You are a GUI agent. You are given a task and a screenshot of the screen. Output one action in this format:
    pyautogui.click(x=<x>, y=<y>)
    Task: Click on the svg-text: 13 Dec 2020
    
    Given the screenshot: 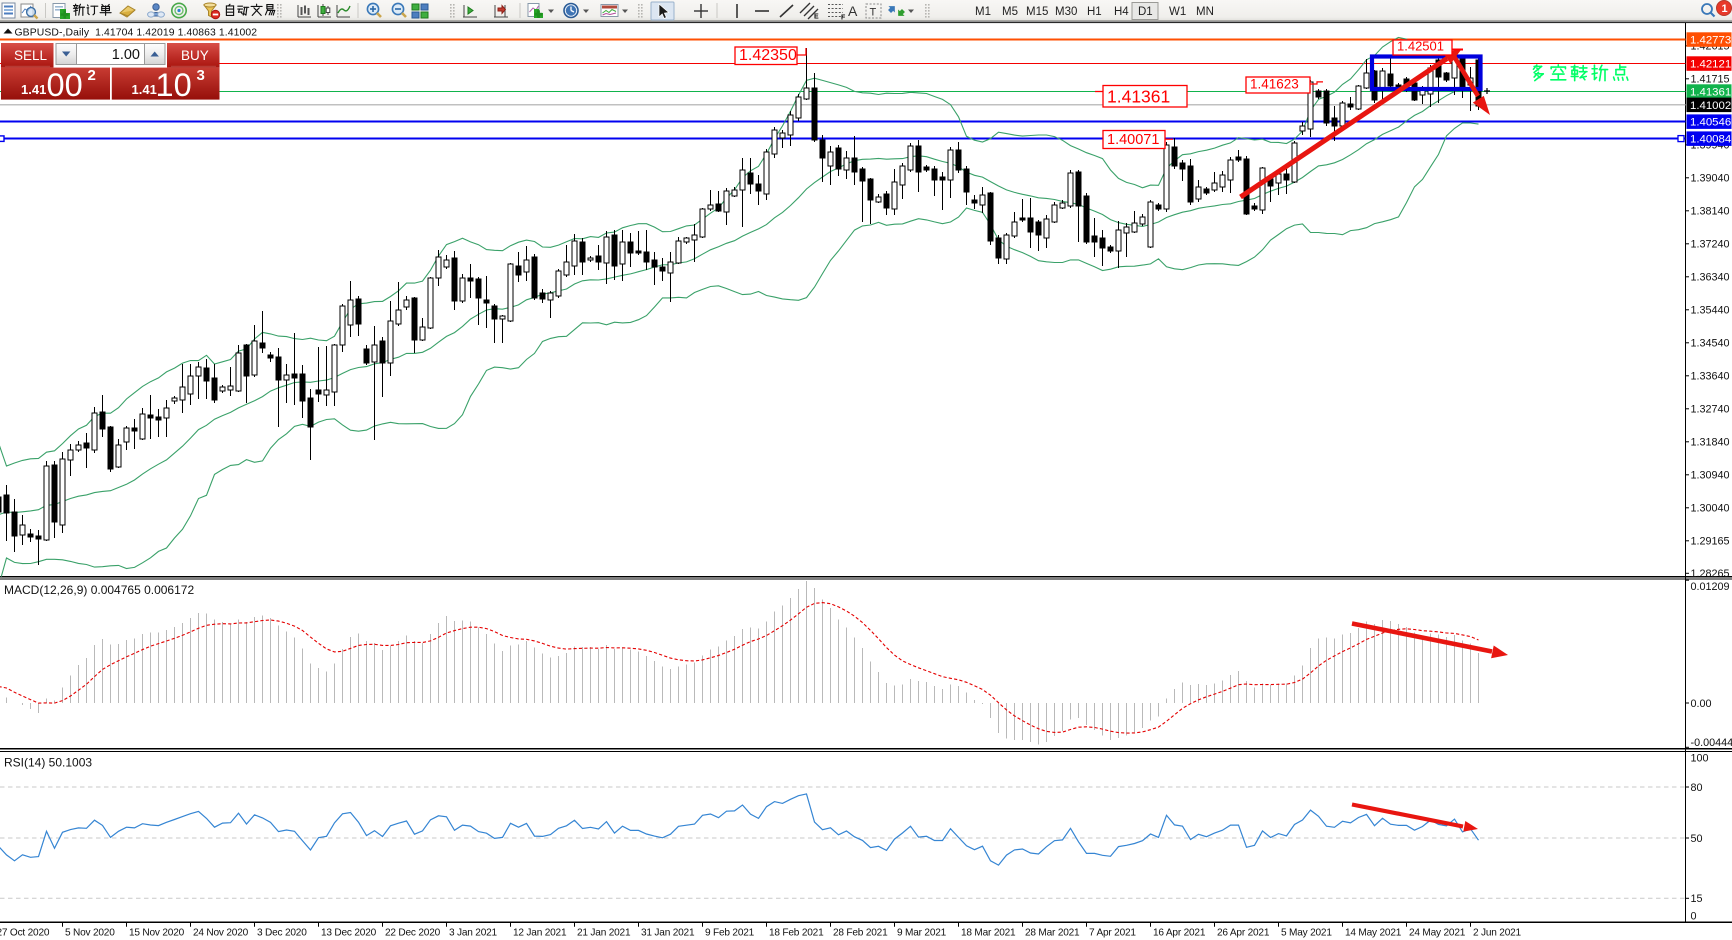 What is the action you would take?
    pyautogui.click(x=349, y=933)
    